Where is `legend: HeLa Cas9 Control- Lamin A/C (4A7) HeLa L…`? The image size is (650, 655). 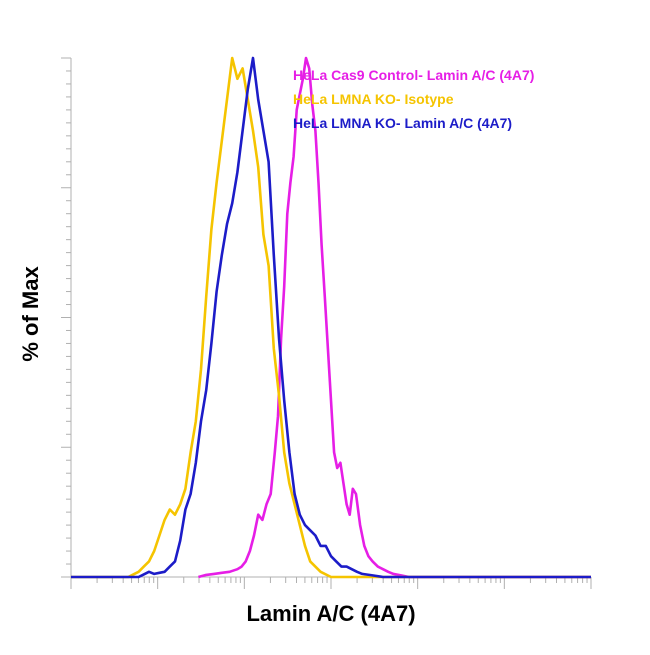
legend: HeLa Cas9 Control- Lamin A/C (4A7) HeLa L… is located at coordinates (413, 99).